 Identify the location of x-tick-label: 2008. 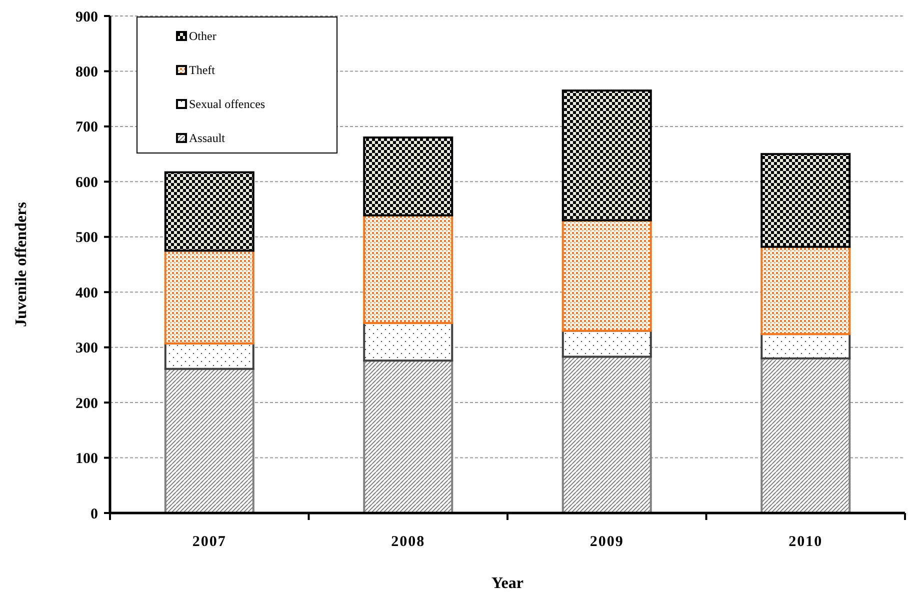
(408, 542).